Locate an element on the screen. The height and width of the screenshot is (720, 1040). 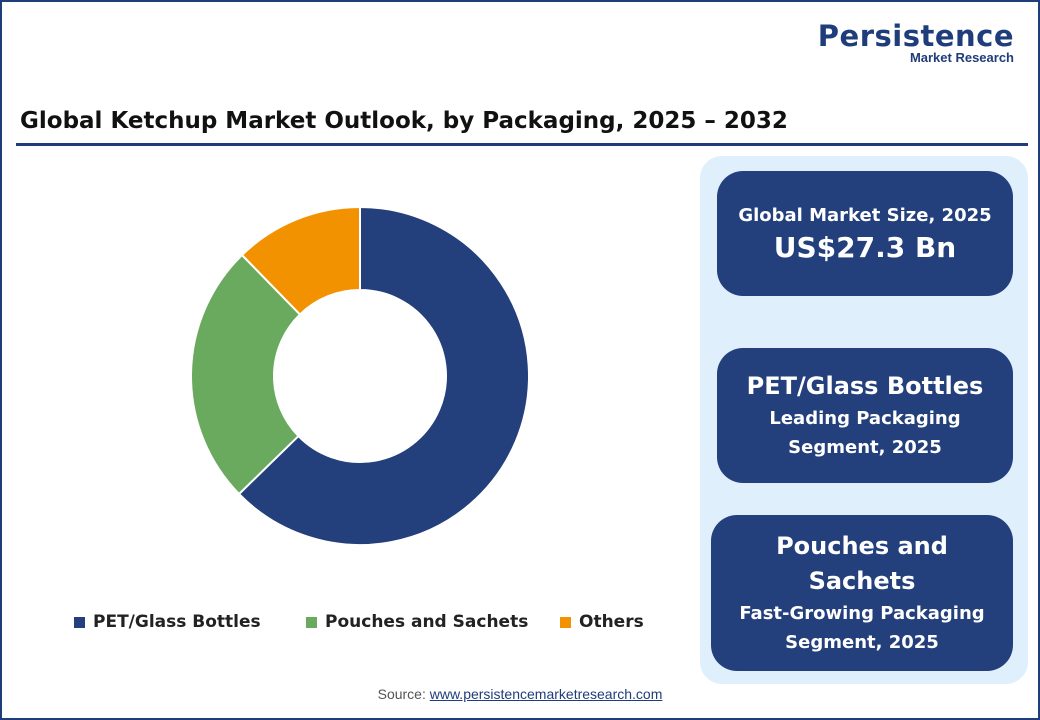
donut-slice-pouches is located at coordinates (246, 374).